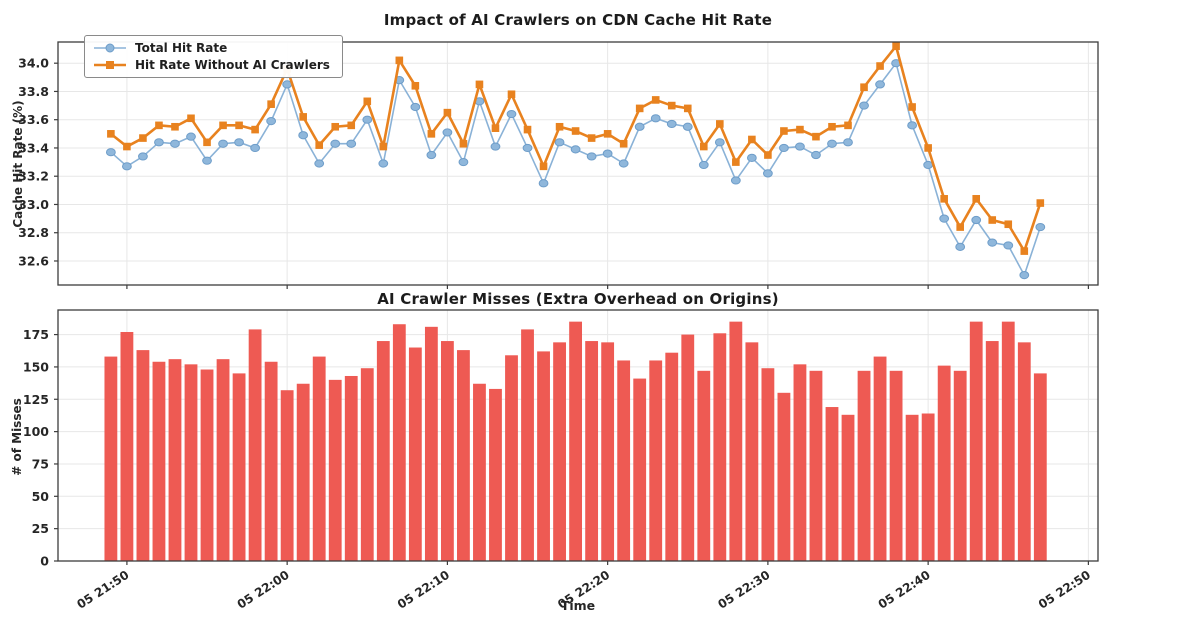 The width and height of the screenshot is (1200, 630). What do you see at coordinates (232, 65) in the screenshot?
I see `legend-label: Hit Rate Without AI Crawlers` at bounding box center [232, 65].